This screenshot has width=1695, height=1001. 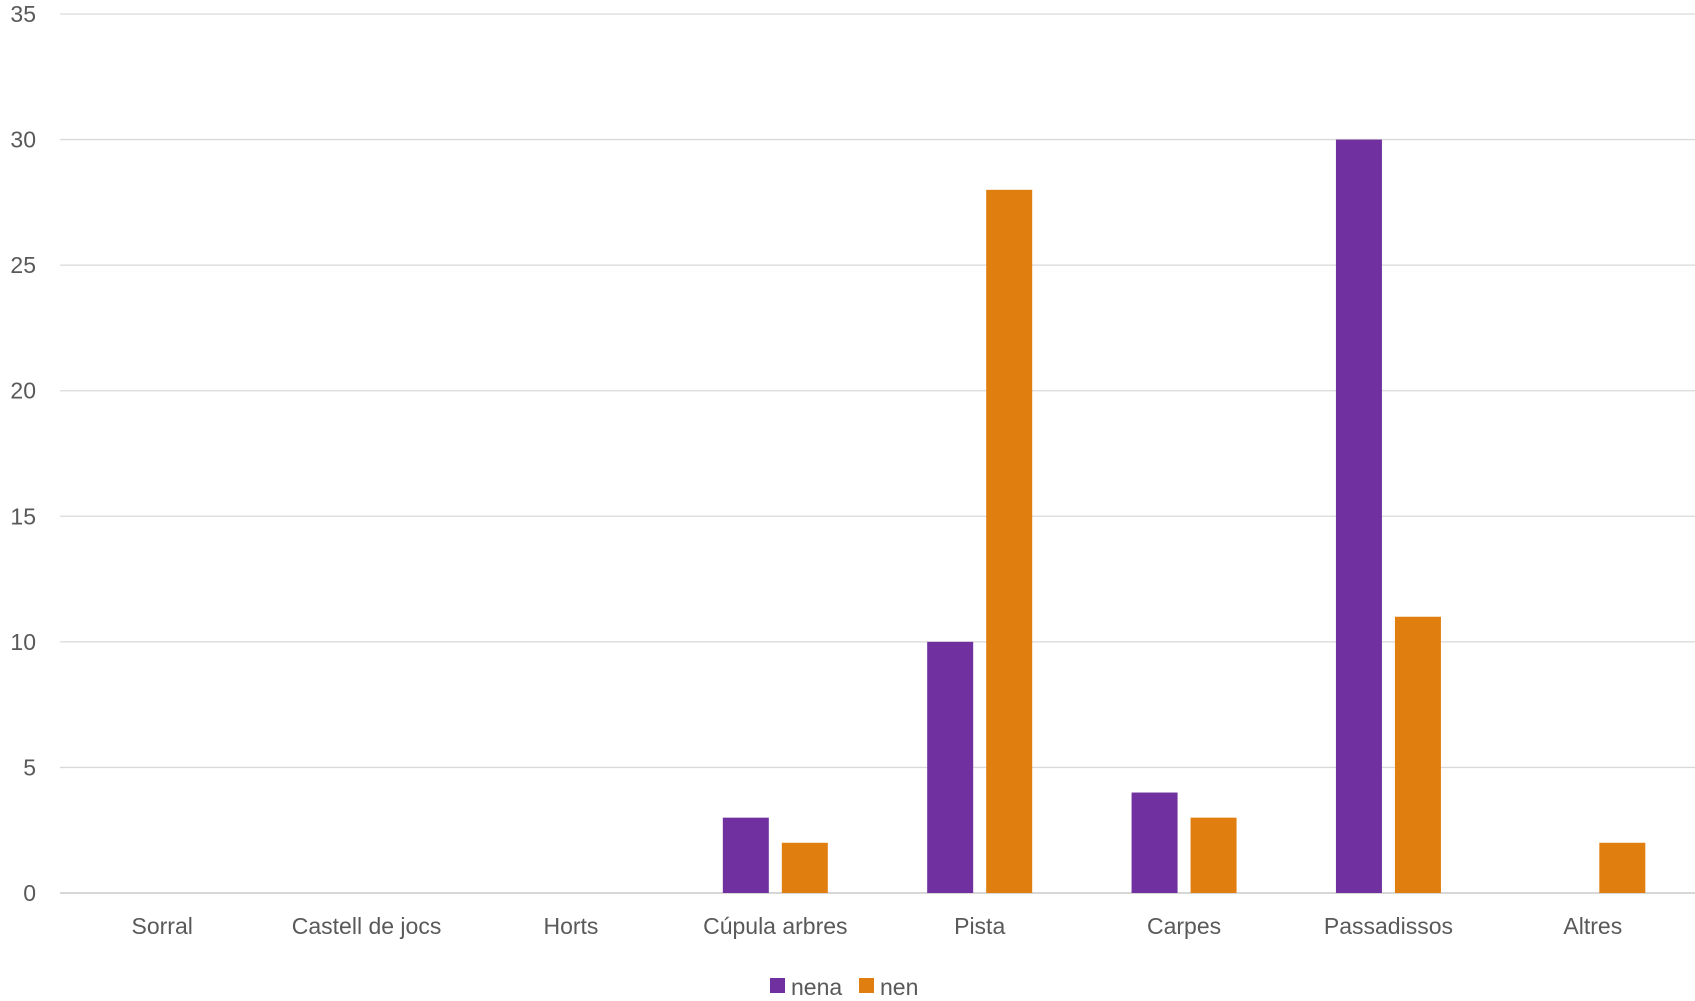 What do you see at coordinates (367, 926) in the screenshot?
I see `x-tick-label: Castell de jocs` at bounding box center [367, 926].